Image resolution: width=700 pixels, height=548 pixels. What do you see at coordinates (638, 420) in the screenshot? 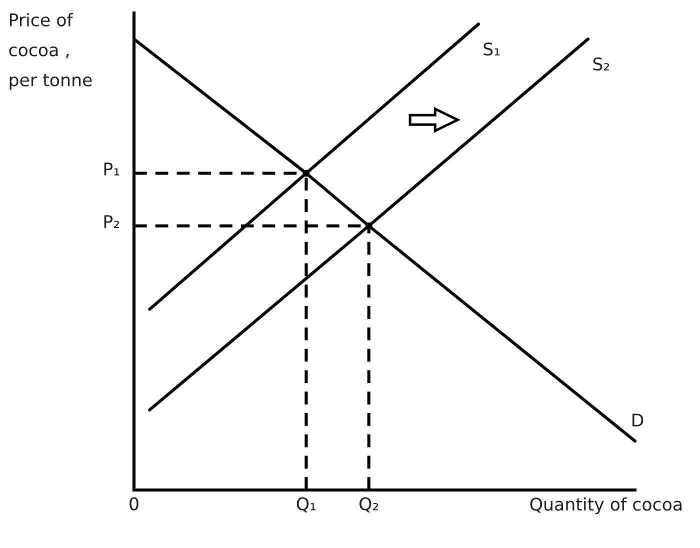
I see `series-label: D` at bounding box center [638, 420].